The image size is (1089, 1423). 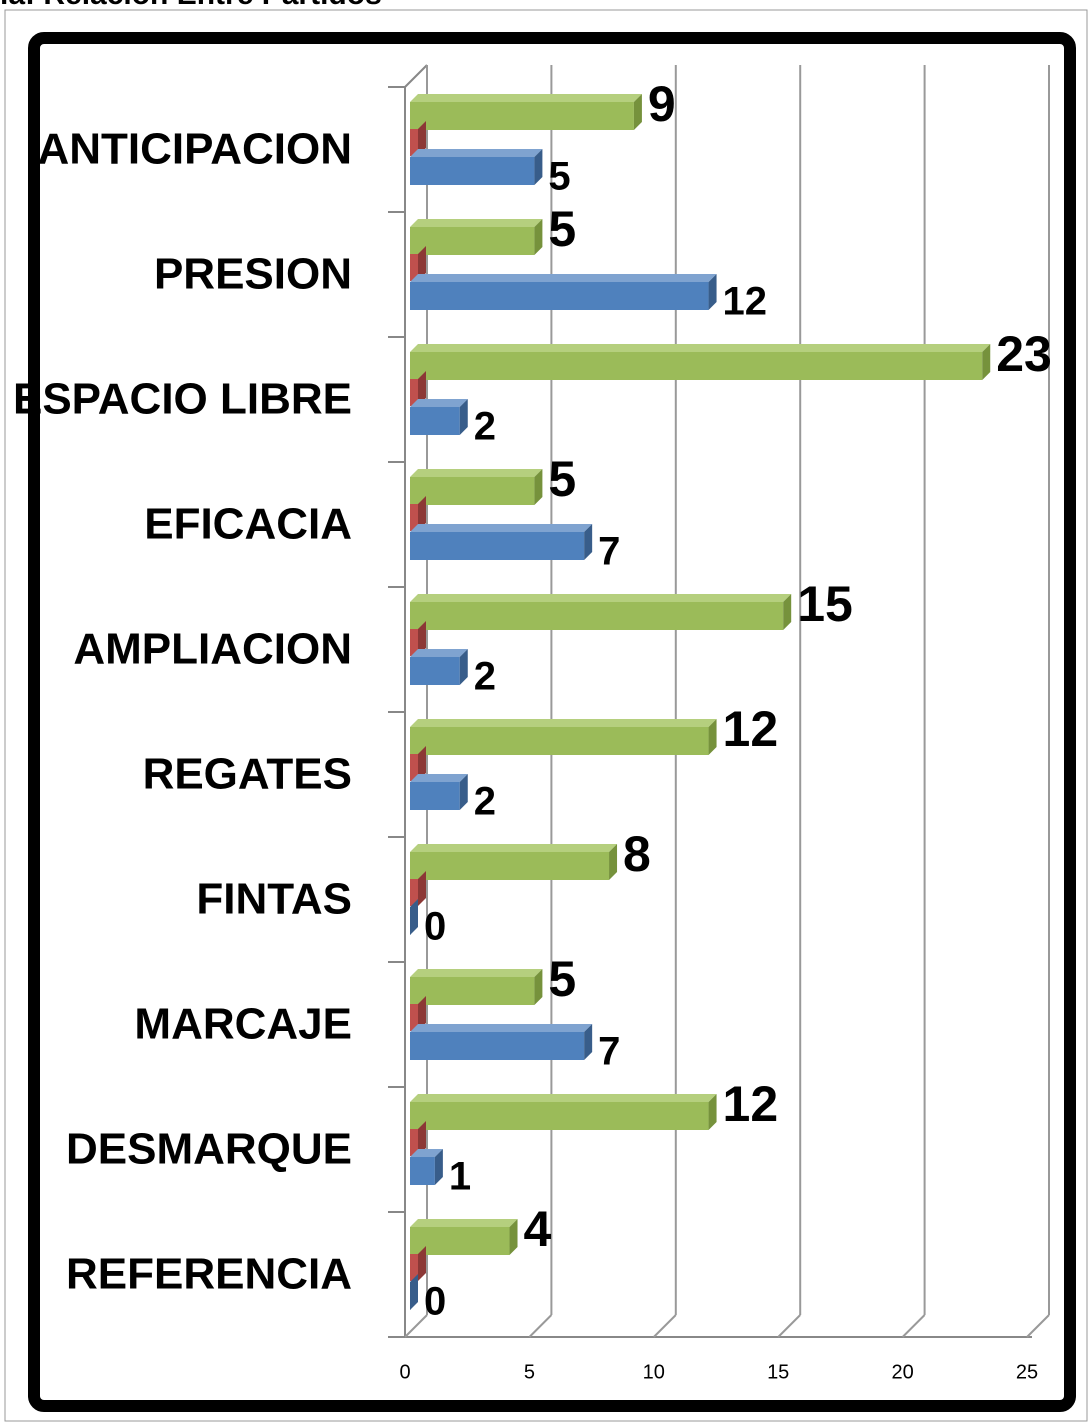 What do you see at coordinates (902, 1372) in the screenshot?
I see `x-tick-label: 20` at bounding box center [902, 1372].